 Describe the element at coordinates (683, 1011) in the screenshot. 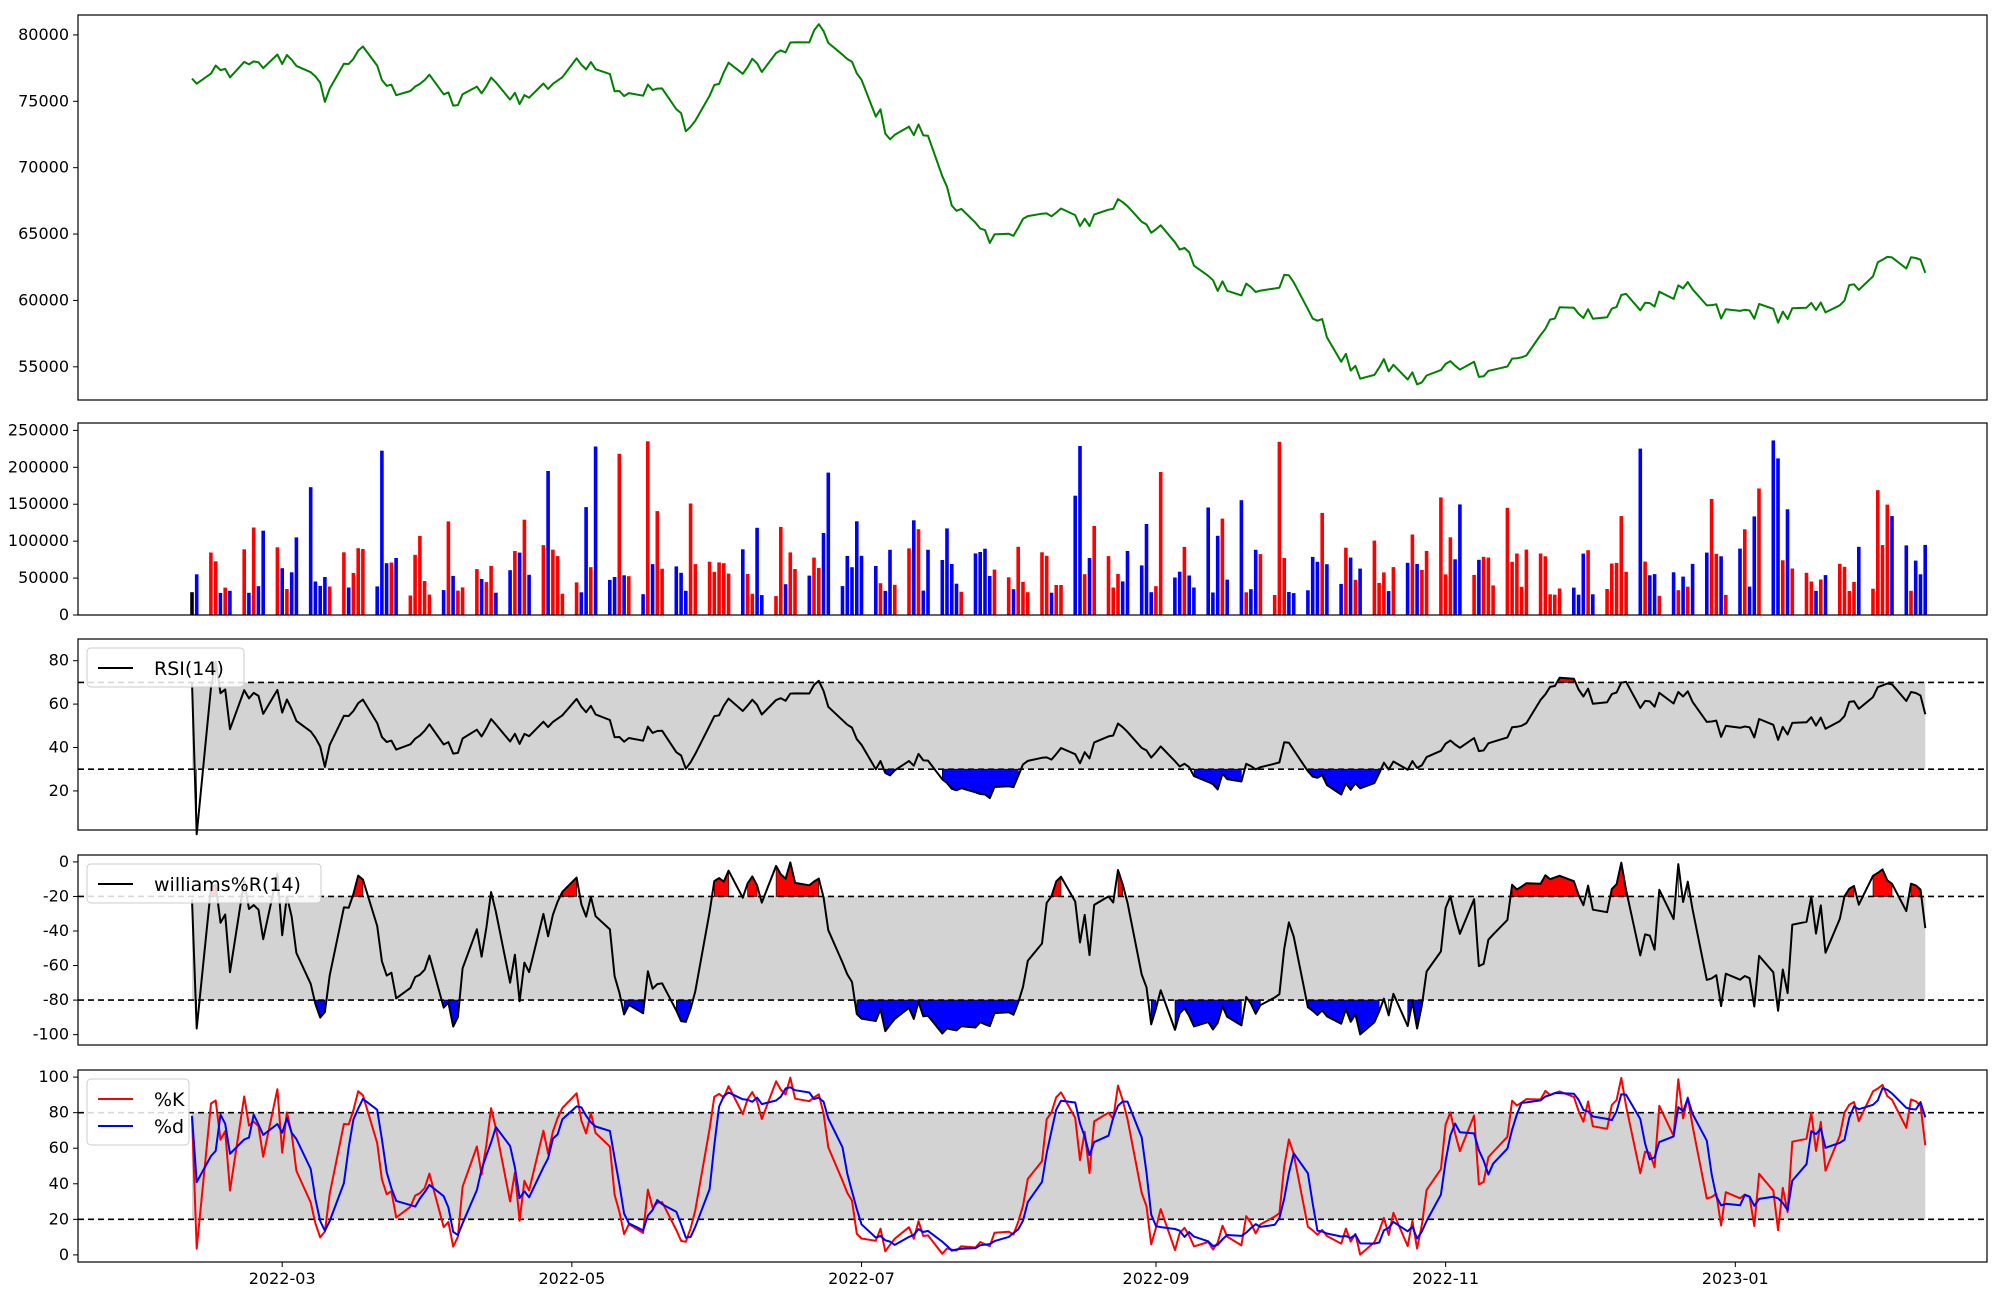

I see `wr-oversold-area` at that location.